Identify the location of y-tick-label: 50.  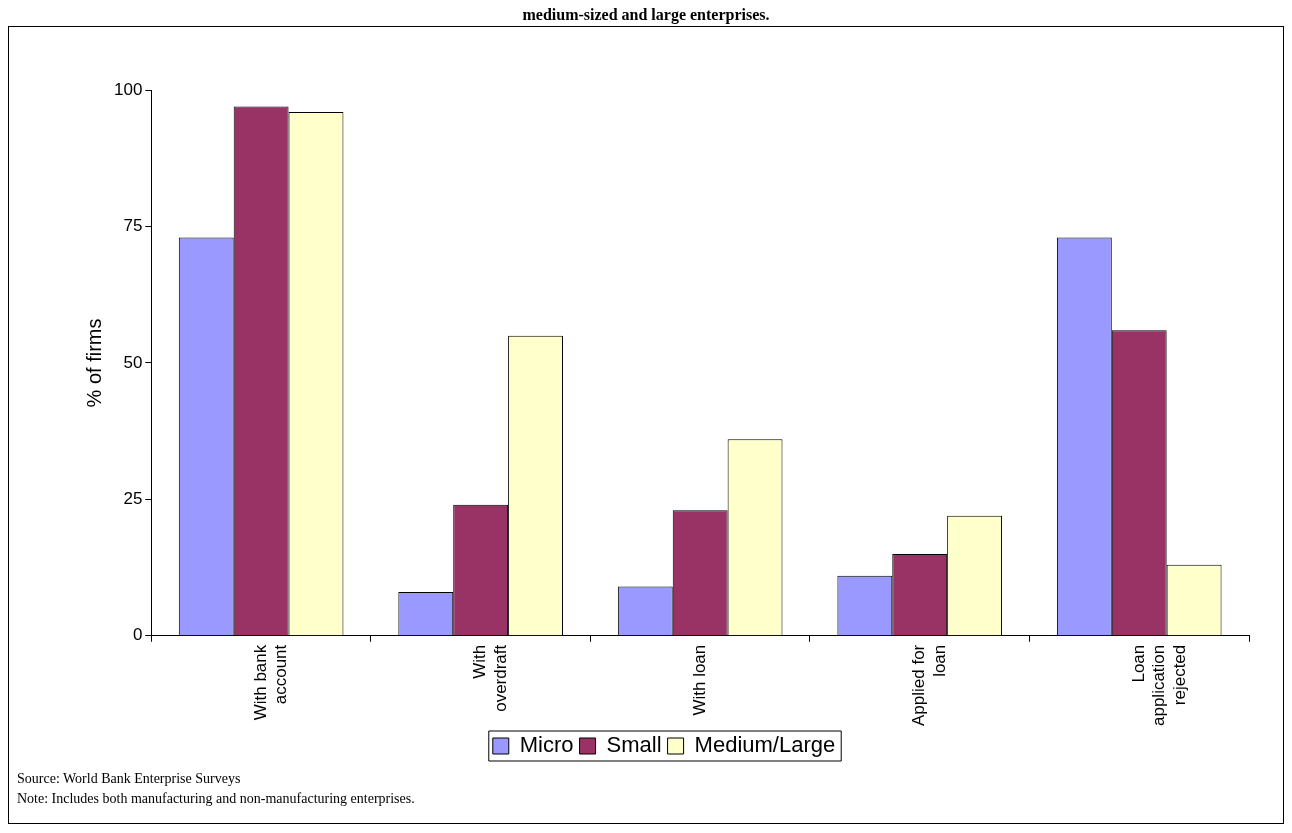
(133, 362).